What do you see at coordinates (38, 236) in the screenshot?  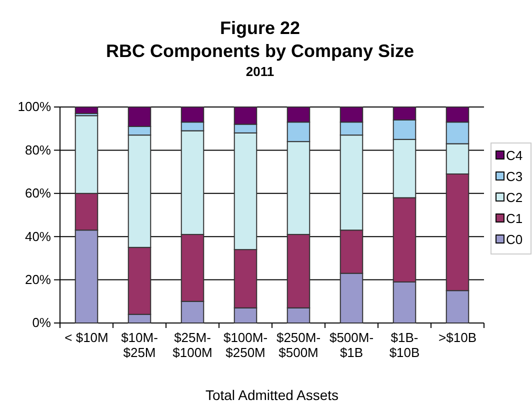 I see `y-tick-label: 40%` at bounding box center [38, 236].